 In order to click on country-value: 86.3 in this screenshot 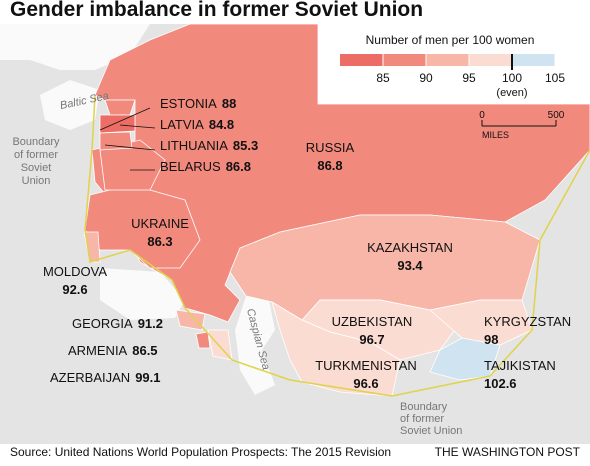, I will do `click(159, 241)`.